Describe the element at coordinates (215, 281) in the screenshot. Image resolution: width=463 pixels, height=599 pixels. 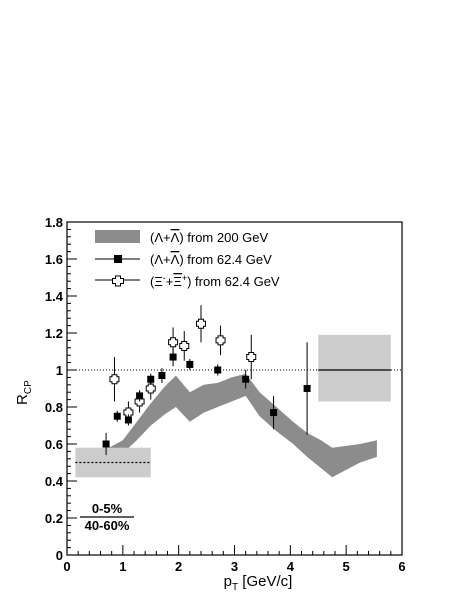
I see `legend-label-xi62: (Ξ-+Ξ+) from 62.4 GeV` at that location.